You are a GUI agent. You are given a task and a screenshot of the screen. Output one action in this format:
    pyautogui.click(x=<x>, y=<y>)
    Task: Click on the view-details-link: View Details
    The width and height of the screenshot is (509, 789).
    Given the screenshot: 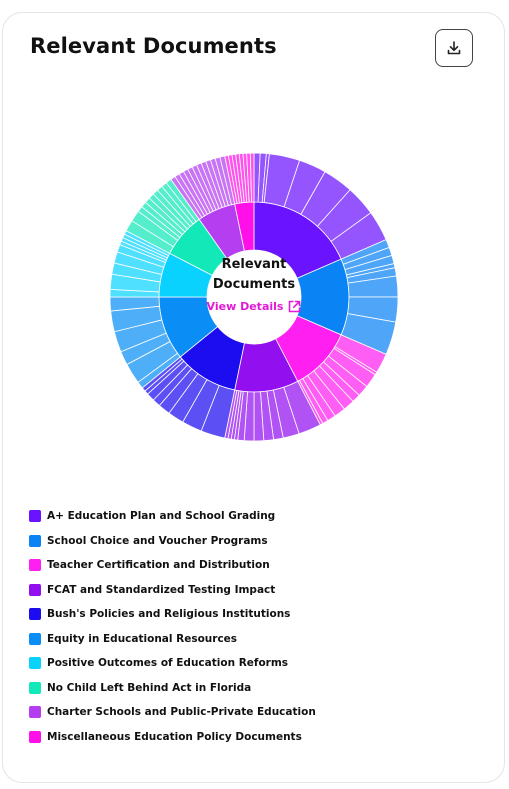 What is the action you would take?
    pyautogui.click(x=254, y=306)
    